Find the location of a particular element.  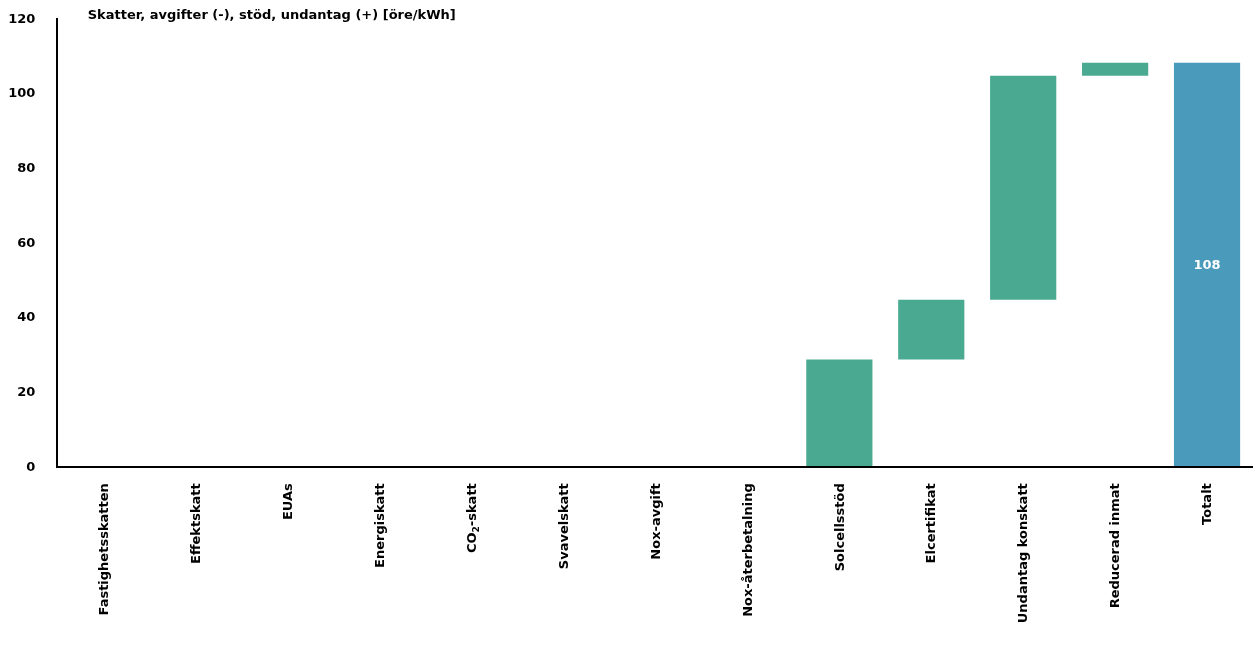

x-tick-label: Undantag konskatt is located at coordinates (1023, 553).